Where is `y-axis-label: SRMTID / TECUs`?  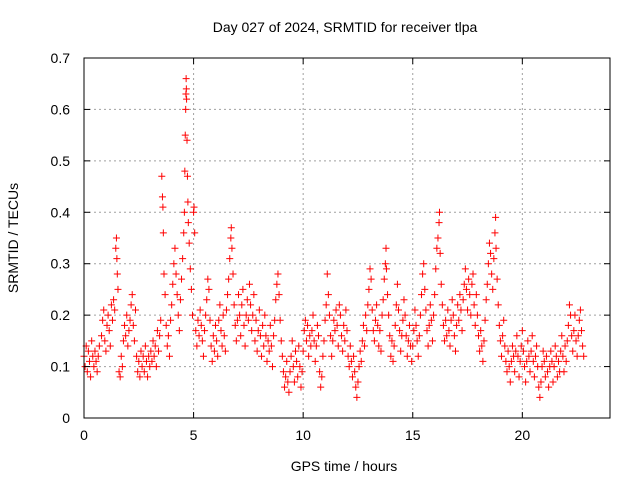 y-axis-label: SRMTID / TECUs is located at coordinates (13, 238).